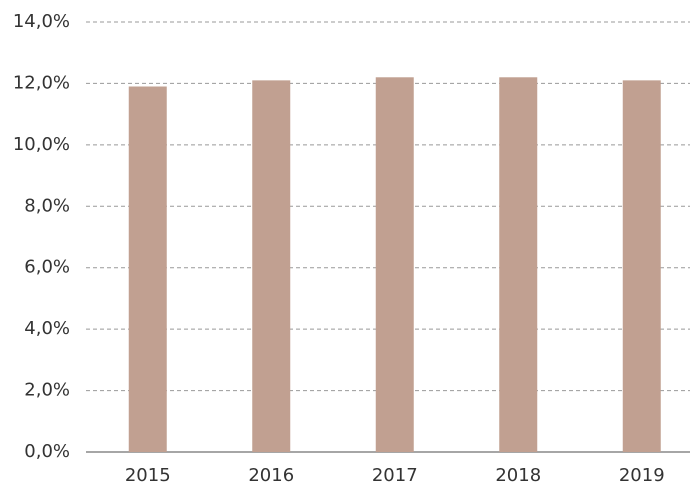 The width and height of the screenshot is (692, 487). Describe the element at coordinates (395, 475) in the screenshot. I see `x-tick-label: 2017` at that location.